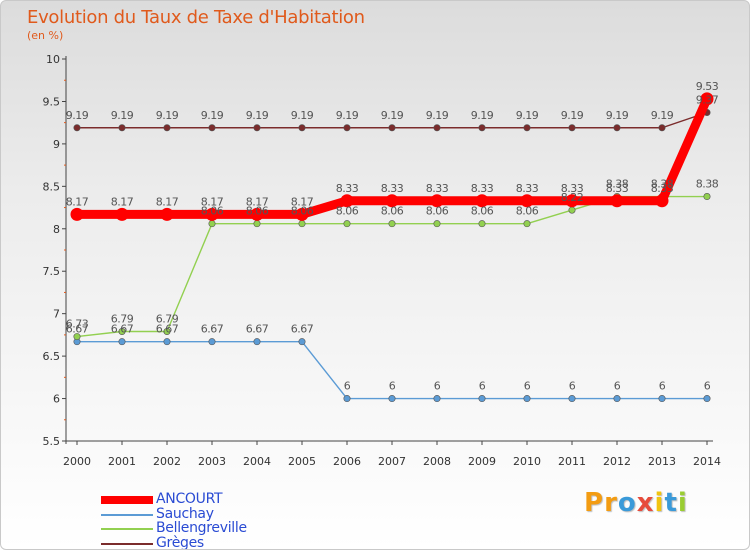  What do you see at coordinates (707, 86) in the screenshot?
I see `data-label: 9.53` at bounding box center [707, 86].